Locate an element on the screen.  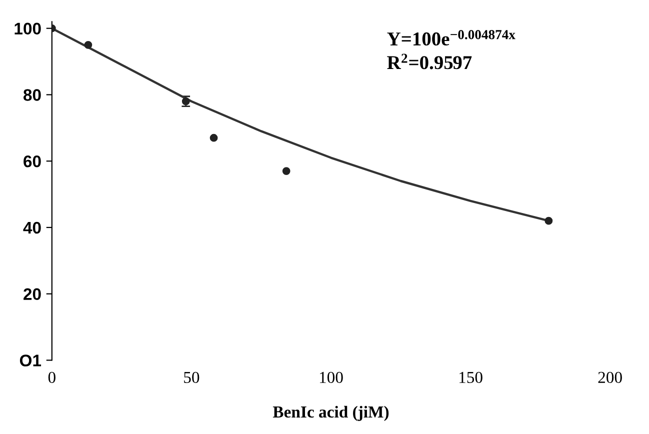
x-axis-title: BenIc acid (jiM) is located at coordinates (330, 414).